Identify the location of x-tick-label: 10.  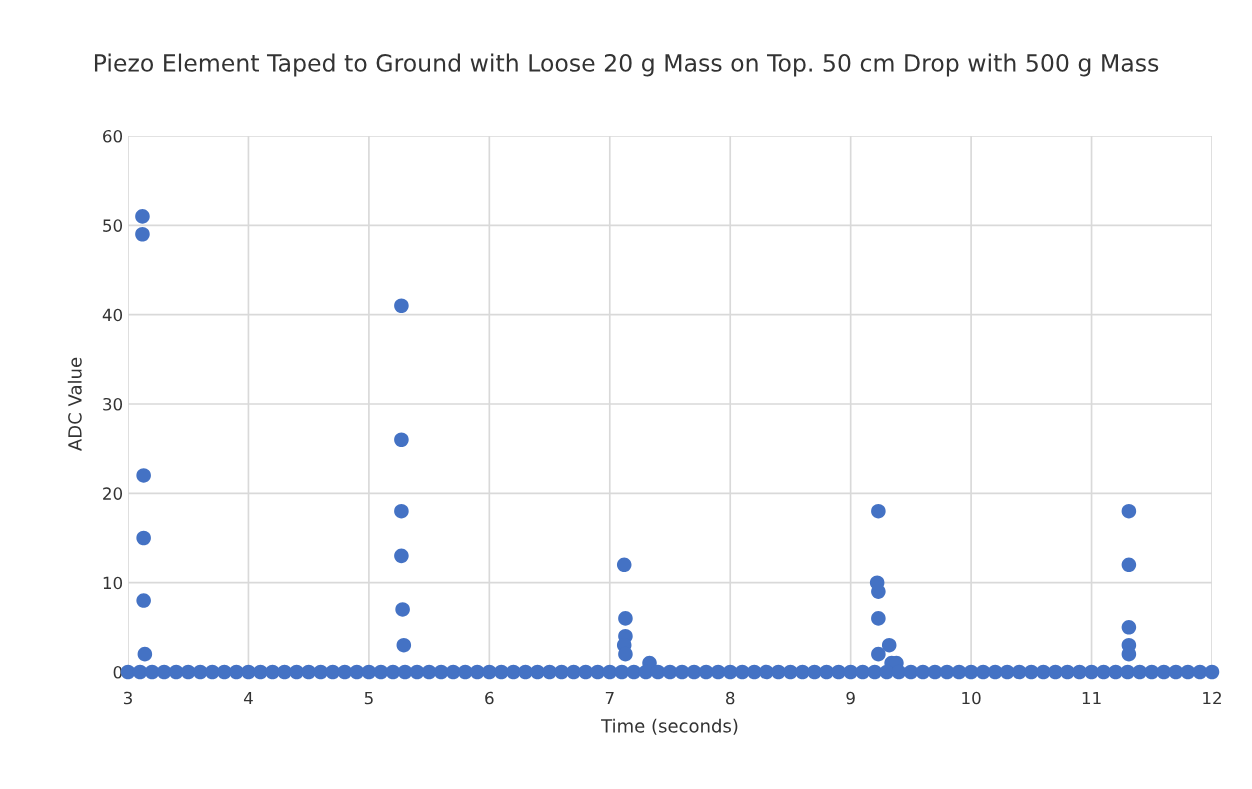
(971, 698).